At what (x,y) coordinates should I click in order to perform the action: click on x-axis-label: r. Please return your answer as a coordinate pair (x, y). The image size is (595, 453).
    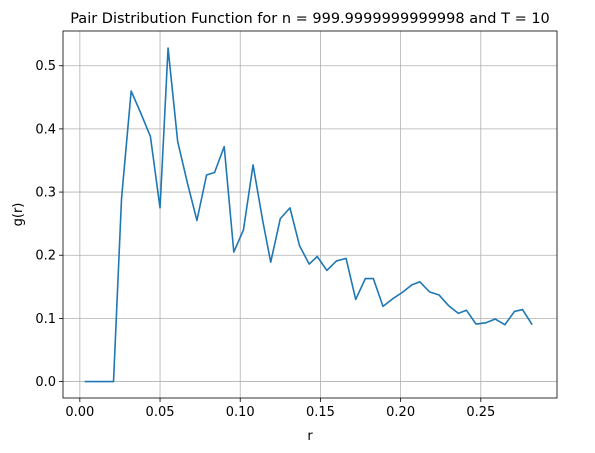
    Looking at the image, I should click on (310, 436).